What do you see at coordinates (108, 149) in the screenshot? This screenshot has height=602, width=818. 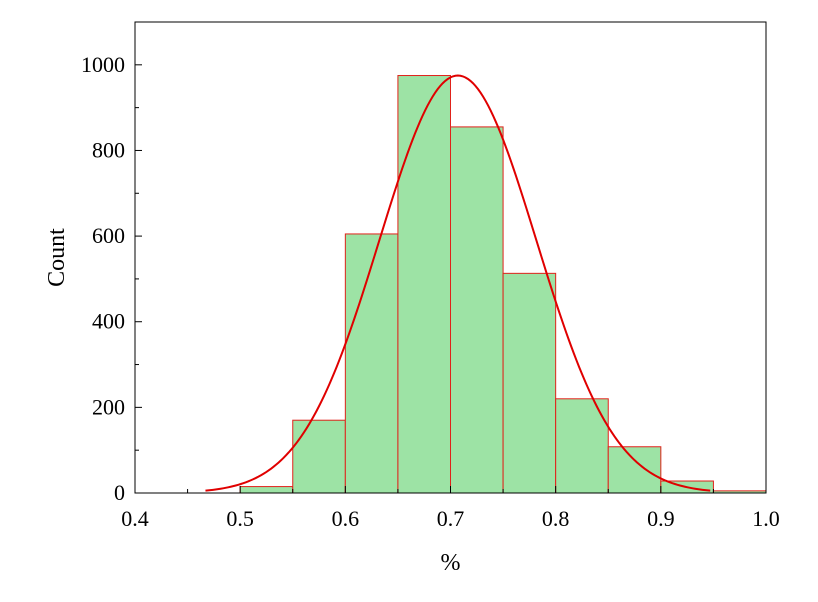 I see `y-tick-label: 800` at bounding box center [108, 149].